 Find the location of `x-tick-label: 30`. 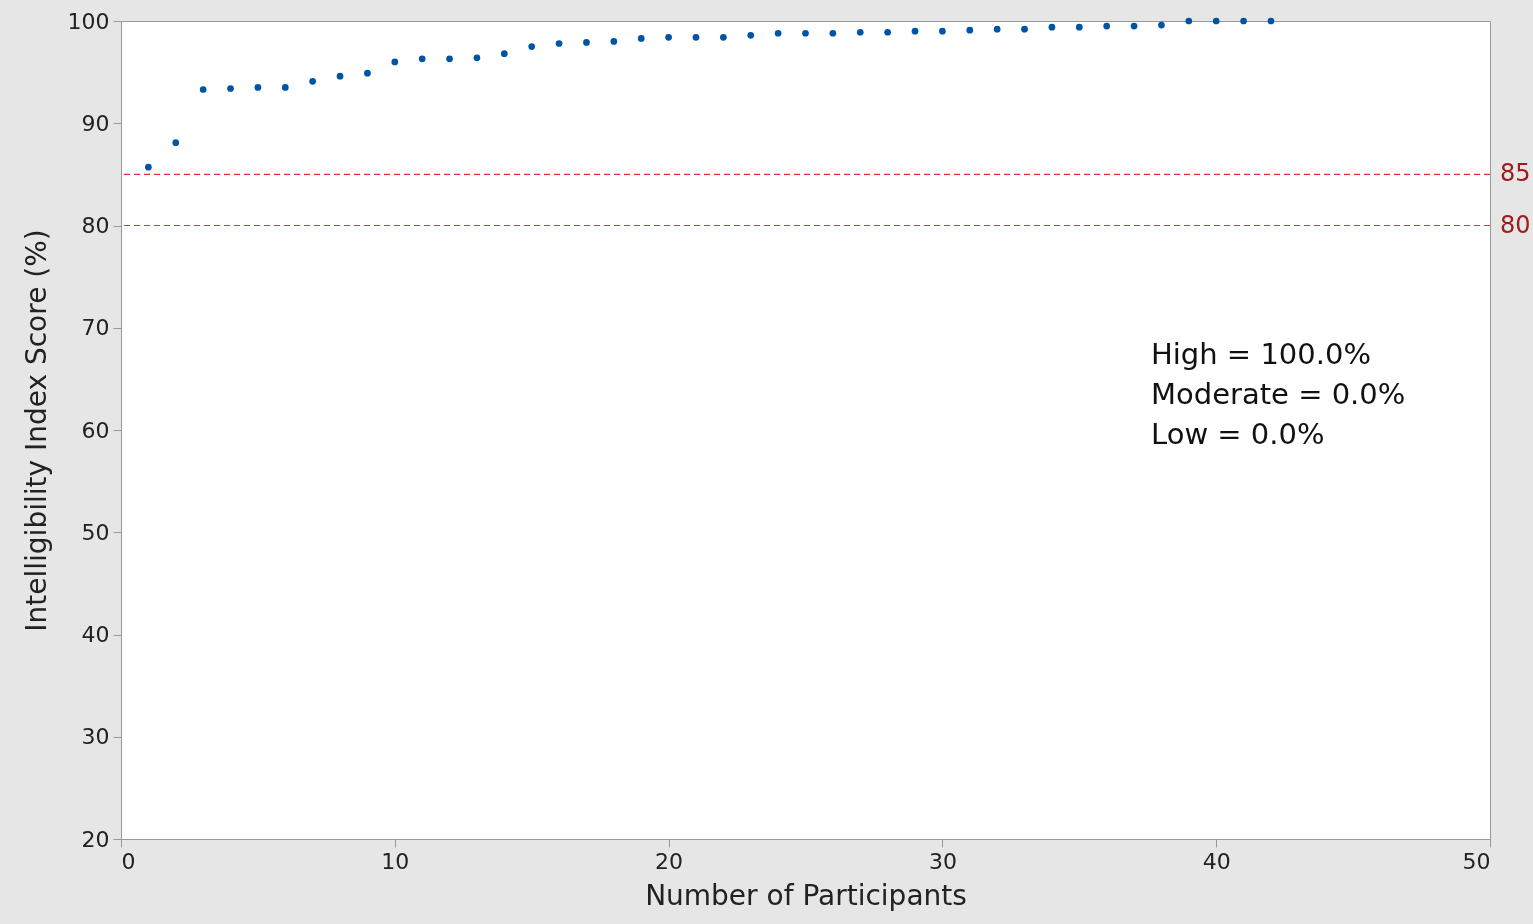

x-tick-label: 30 is located at coordinates (942, 861).